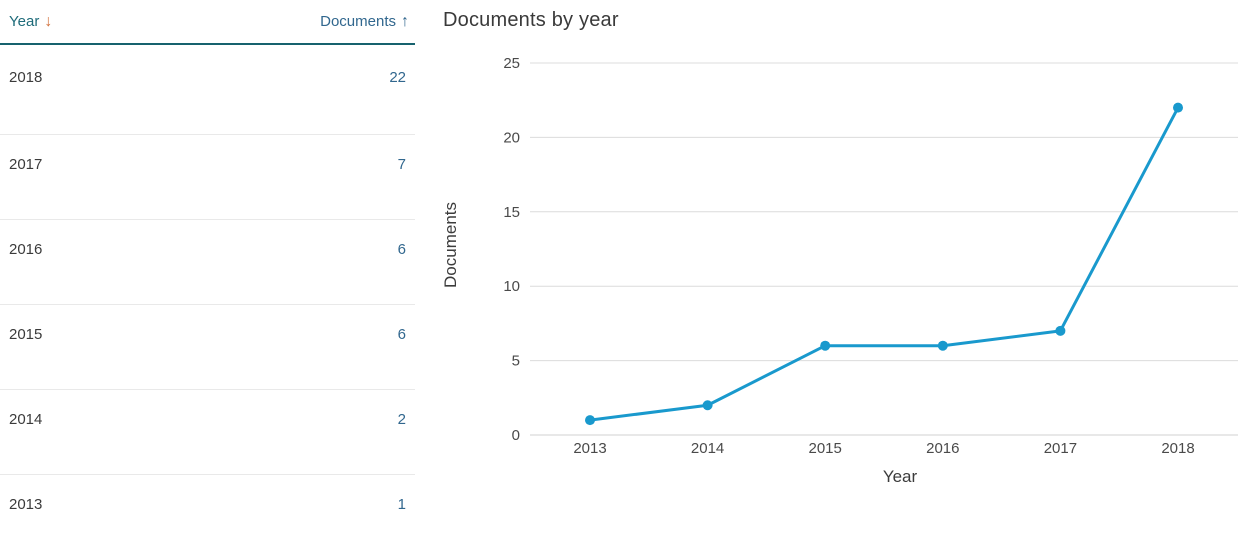 This screenshot has height=560, width=1242. Describe the element at coordinates (401, 419) in the screenshot. I see `documents-count-link: 2` at that location.